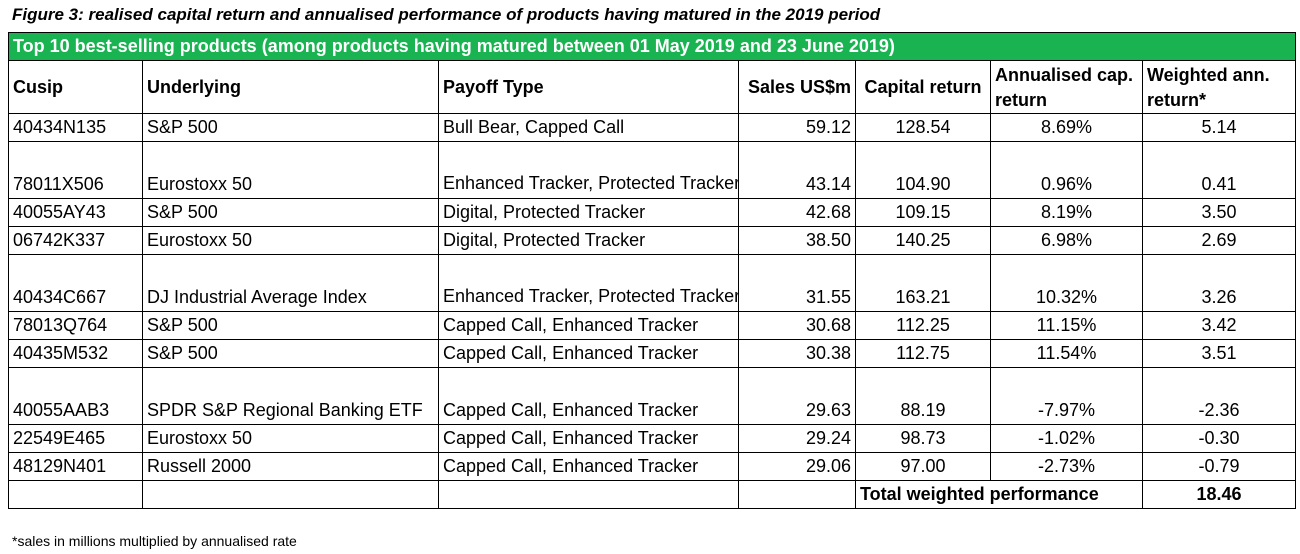 Image resolution: width=1300 pixels, height=554 pixels. What do you see at coordinates (75, 353) in the screenshot?
I see `cell-cusip: 40435M532` at bounding box center [75, 353].